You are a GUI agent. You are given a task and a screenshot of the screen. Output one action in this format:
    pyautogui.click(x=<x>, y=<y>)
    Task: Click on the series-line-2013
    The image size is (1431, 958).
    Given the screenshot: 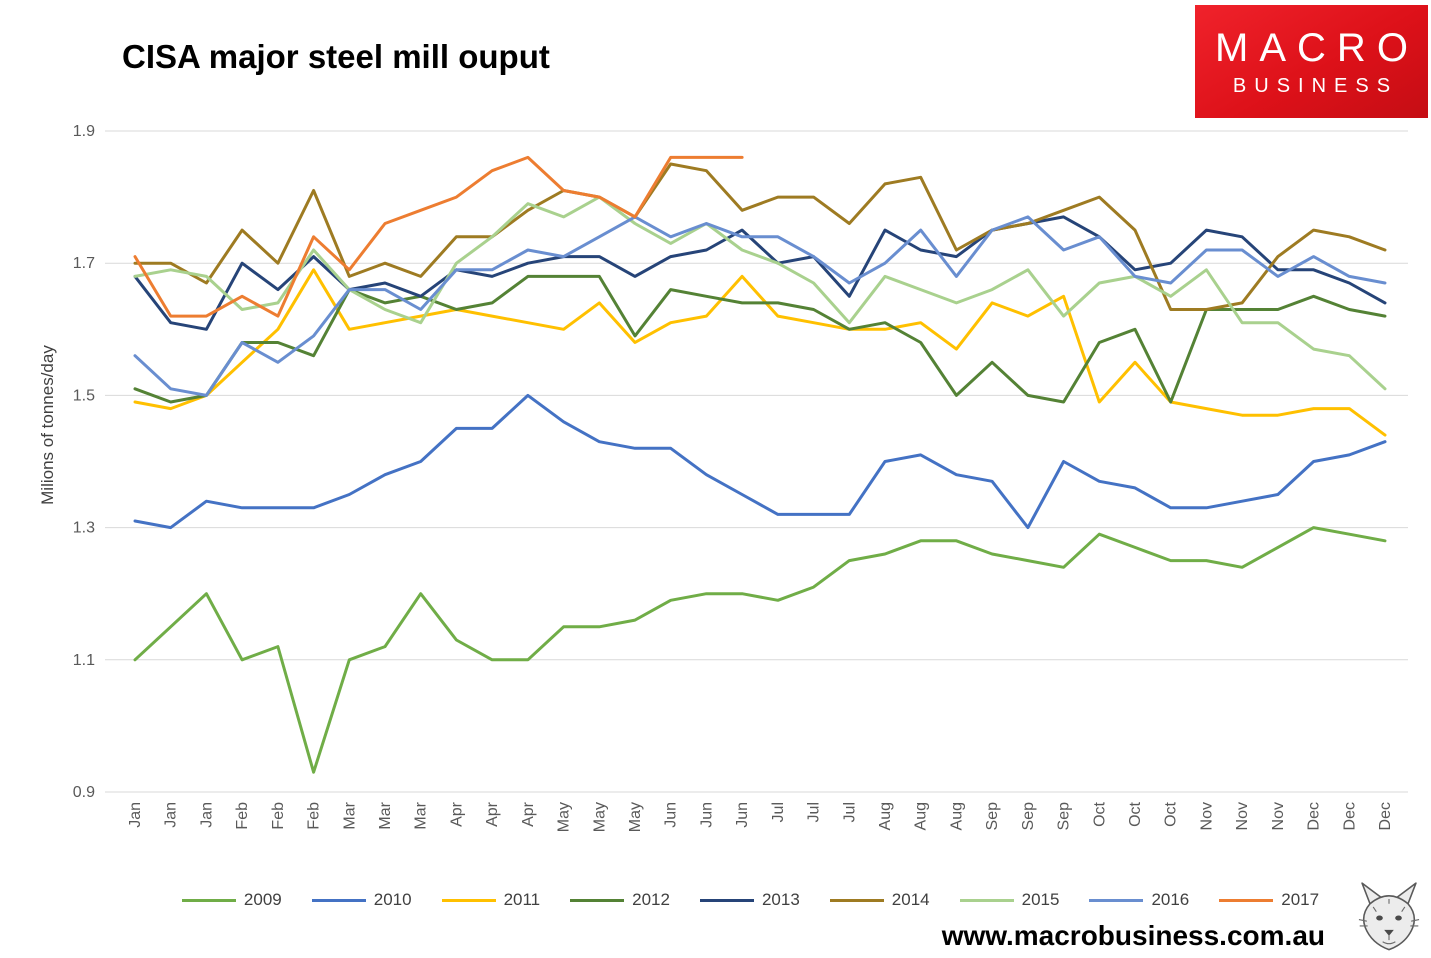 What is the action you would take?
    pyautogui.click(x=760, y=273)
    